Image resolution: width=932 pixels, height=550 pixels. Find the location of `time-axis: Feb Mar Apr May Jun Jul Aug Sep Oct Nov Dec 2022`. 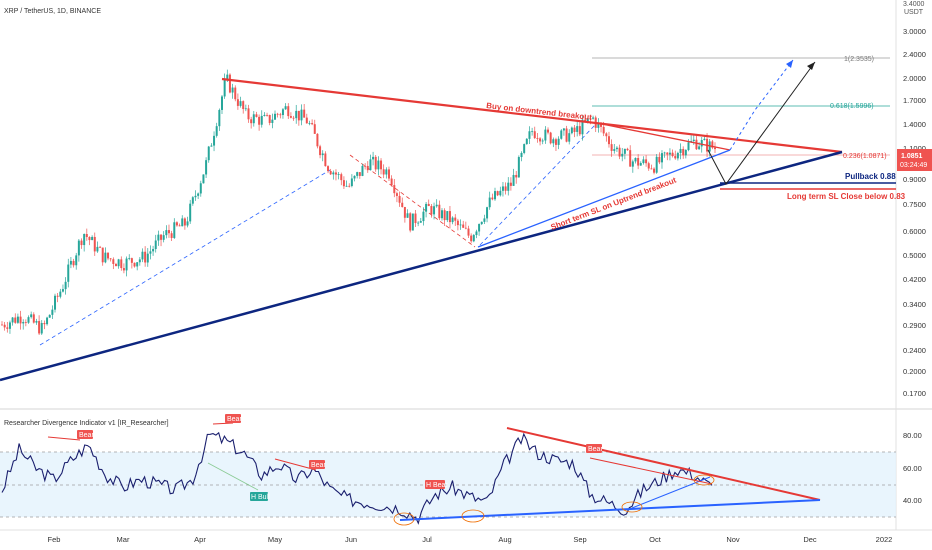

time-axis: Feb Mar Apr May Jun Jul Aug Sep Oct Nov Dec 2022 is located at coordinates (470, 539).